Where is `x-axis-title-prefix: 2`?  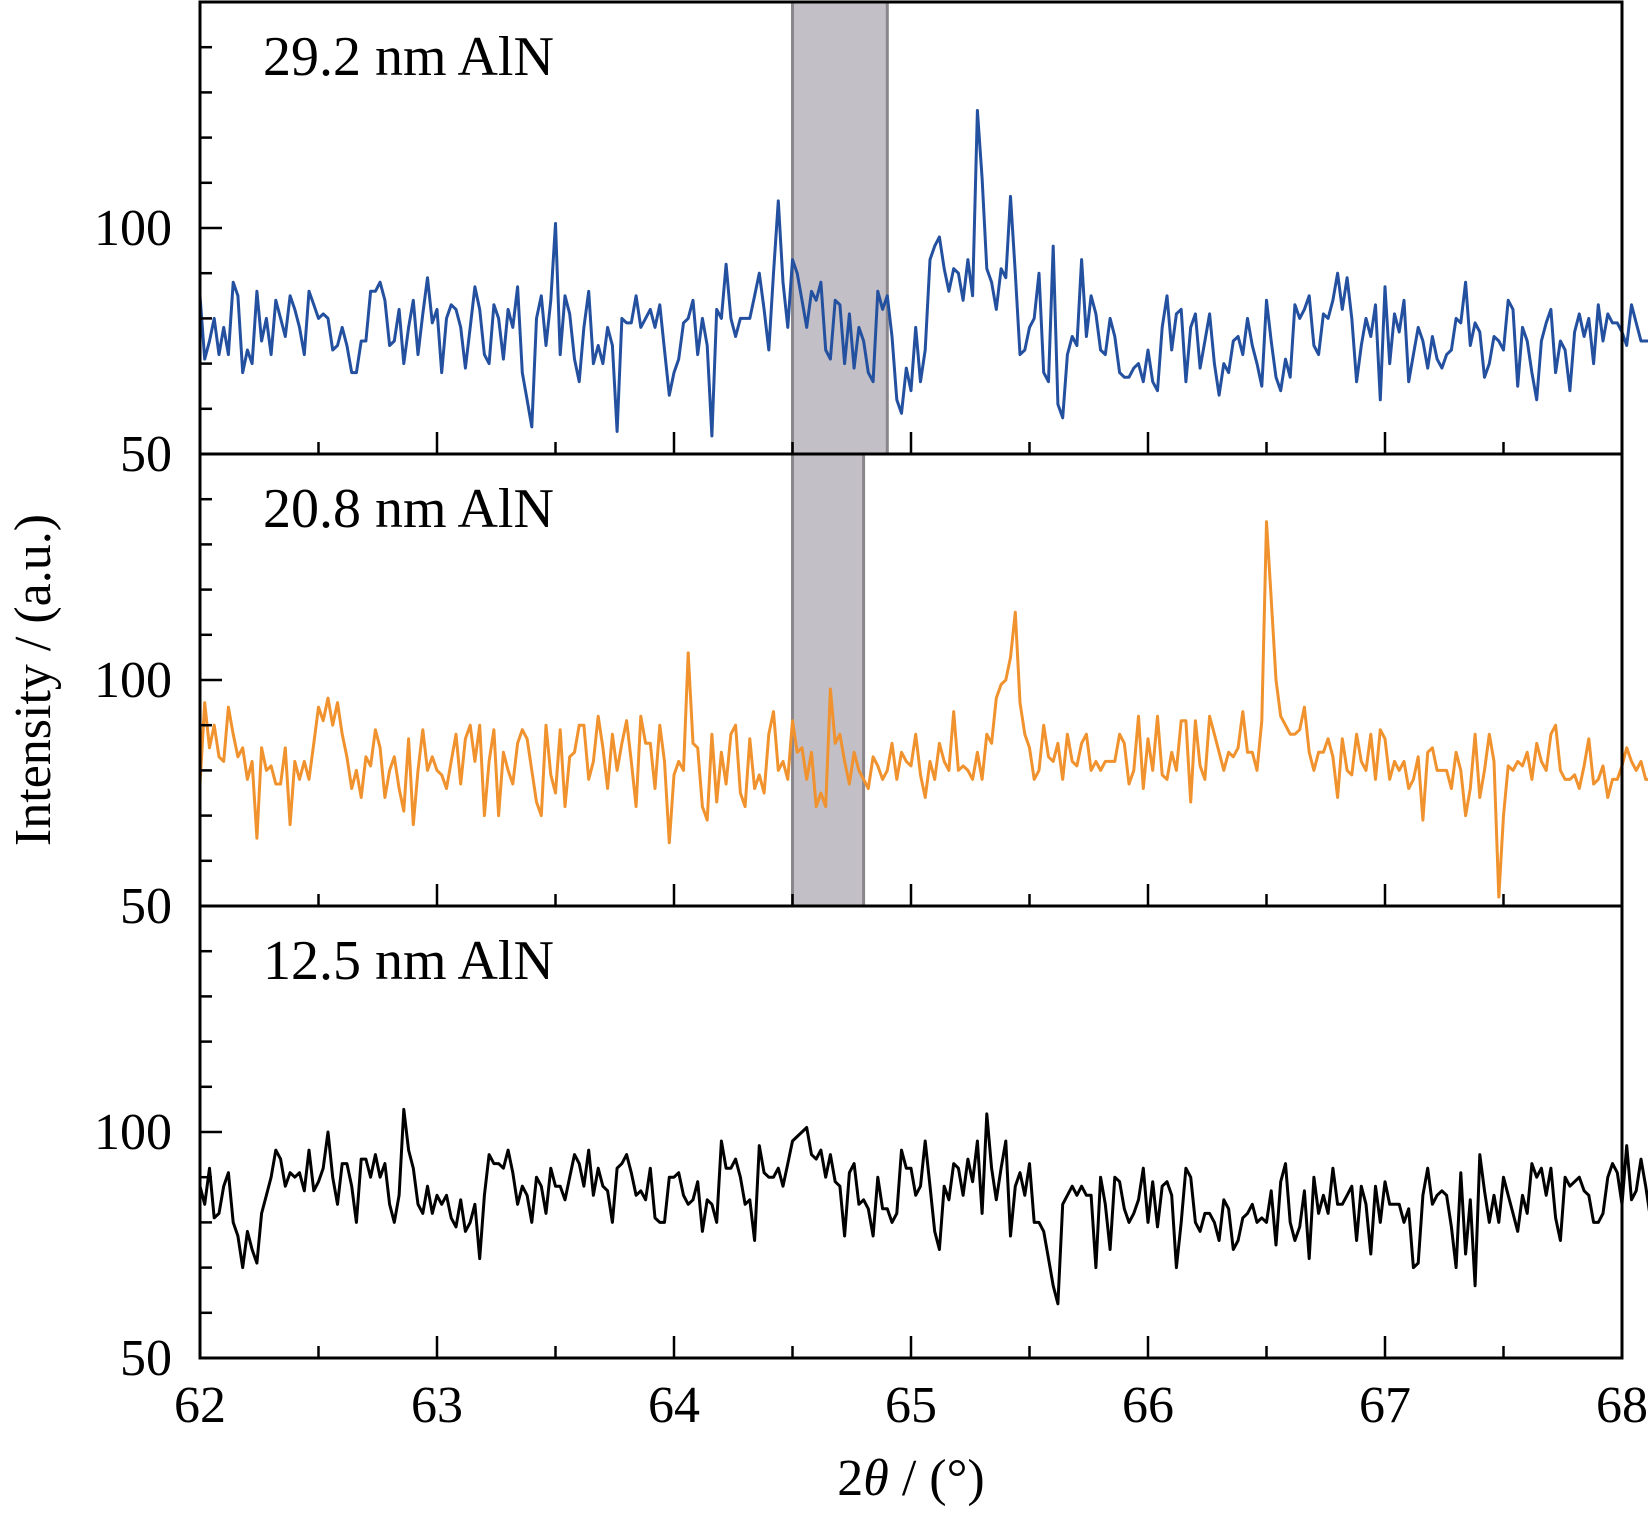 x-axis-title-prefix: 2 is located at coordinates (850, 1478).